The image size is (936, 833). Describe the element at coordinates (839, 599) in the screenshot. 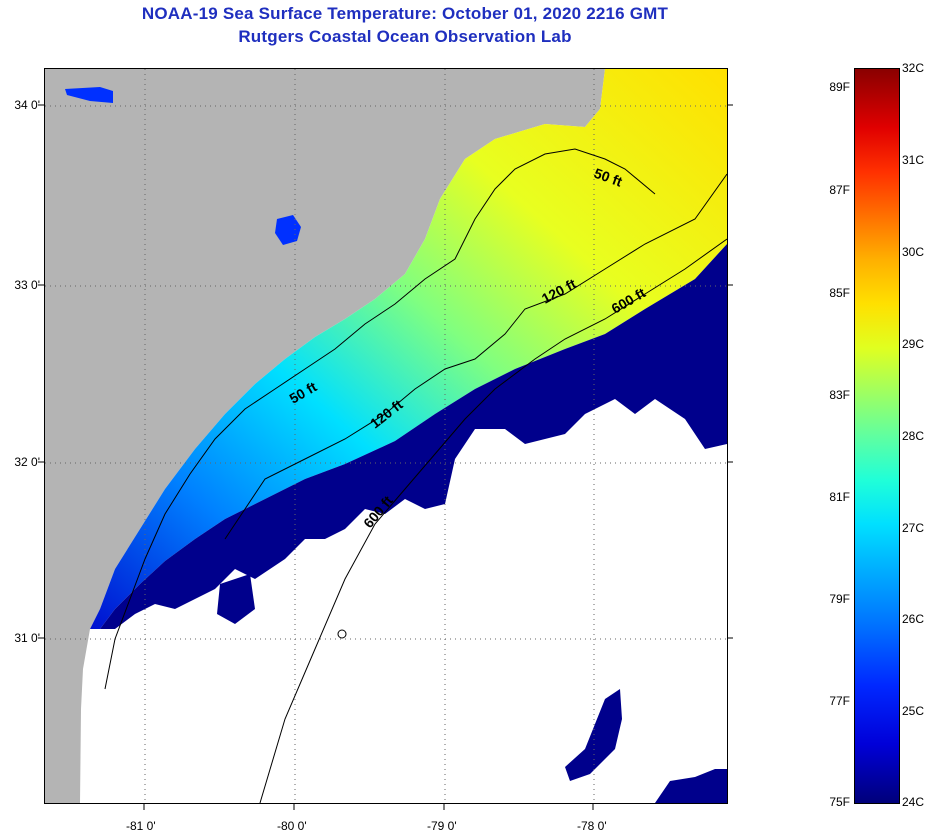

I see `colorbar-f-label: 79F` at that location.